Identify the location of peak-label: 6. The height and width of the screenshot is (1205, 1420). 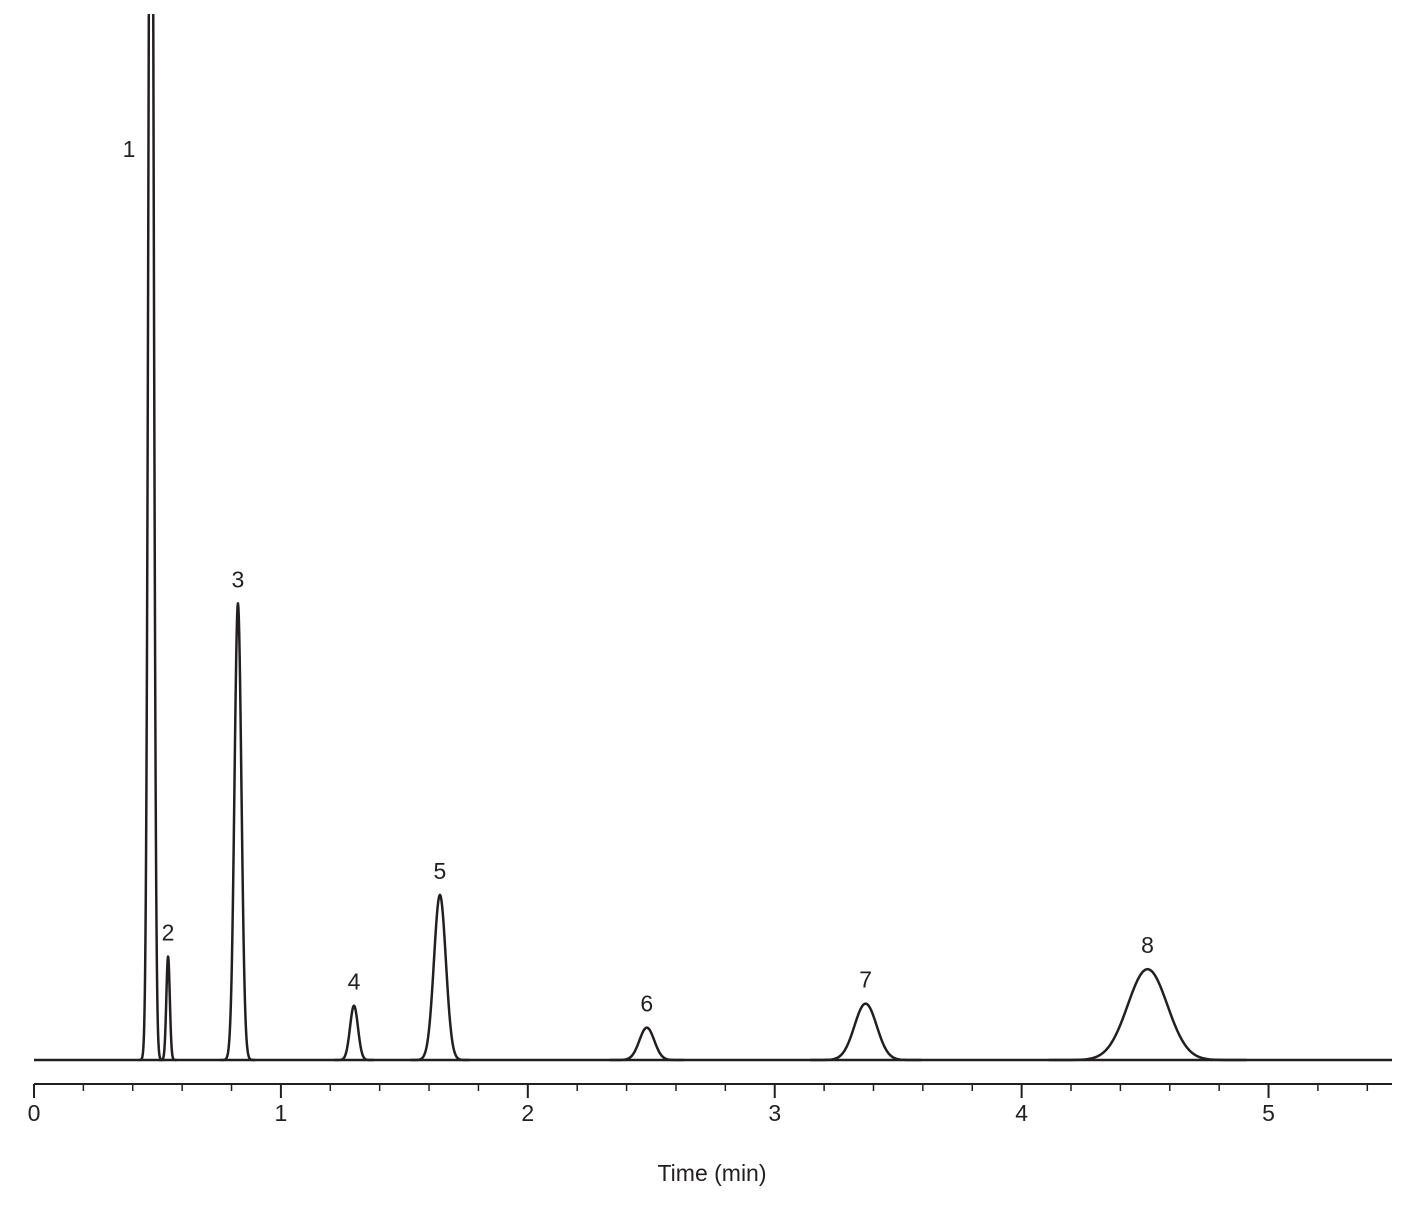
(646, 1004).